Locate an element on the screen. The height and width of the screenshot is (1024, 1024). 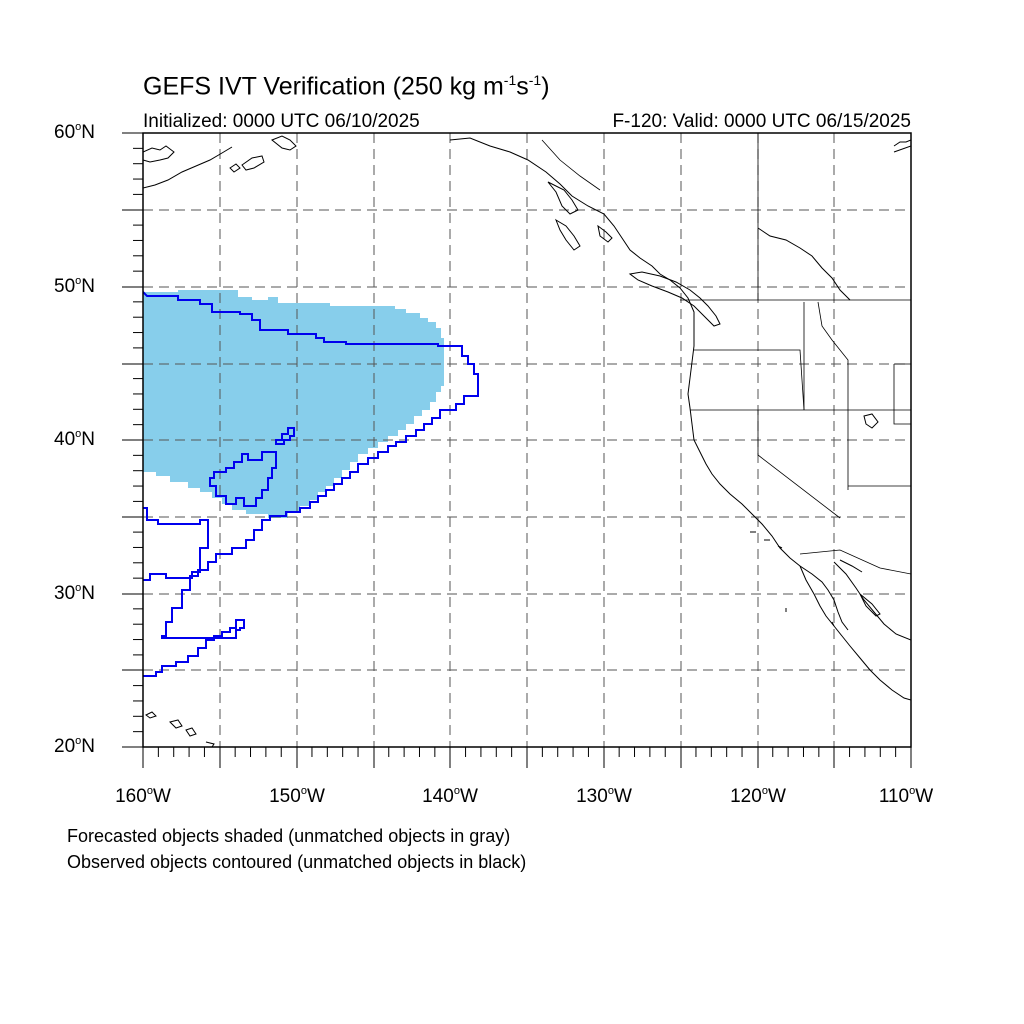
lon-label: 160oW is located at coordinates (143, 796).